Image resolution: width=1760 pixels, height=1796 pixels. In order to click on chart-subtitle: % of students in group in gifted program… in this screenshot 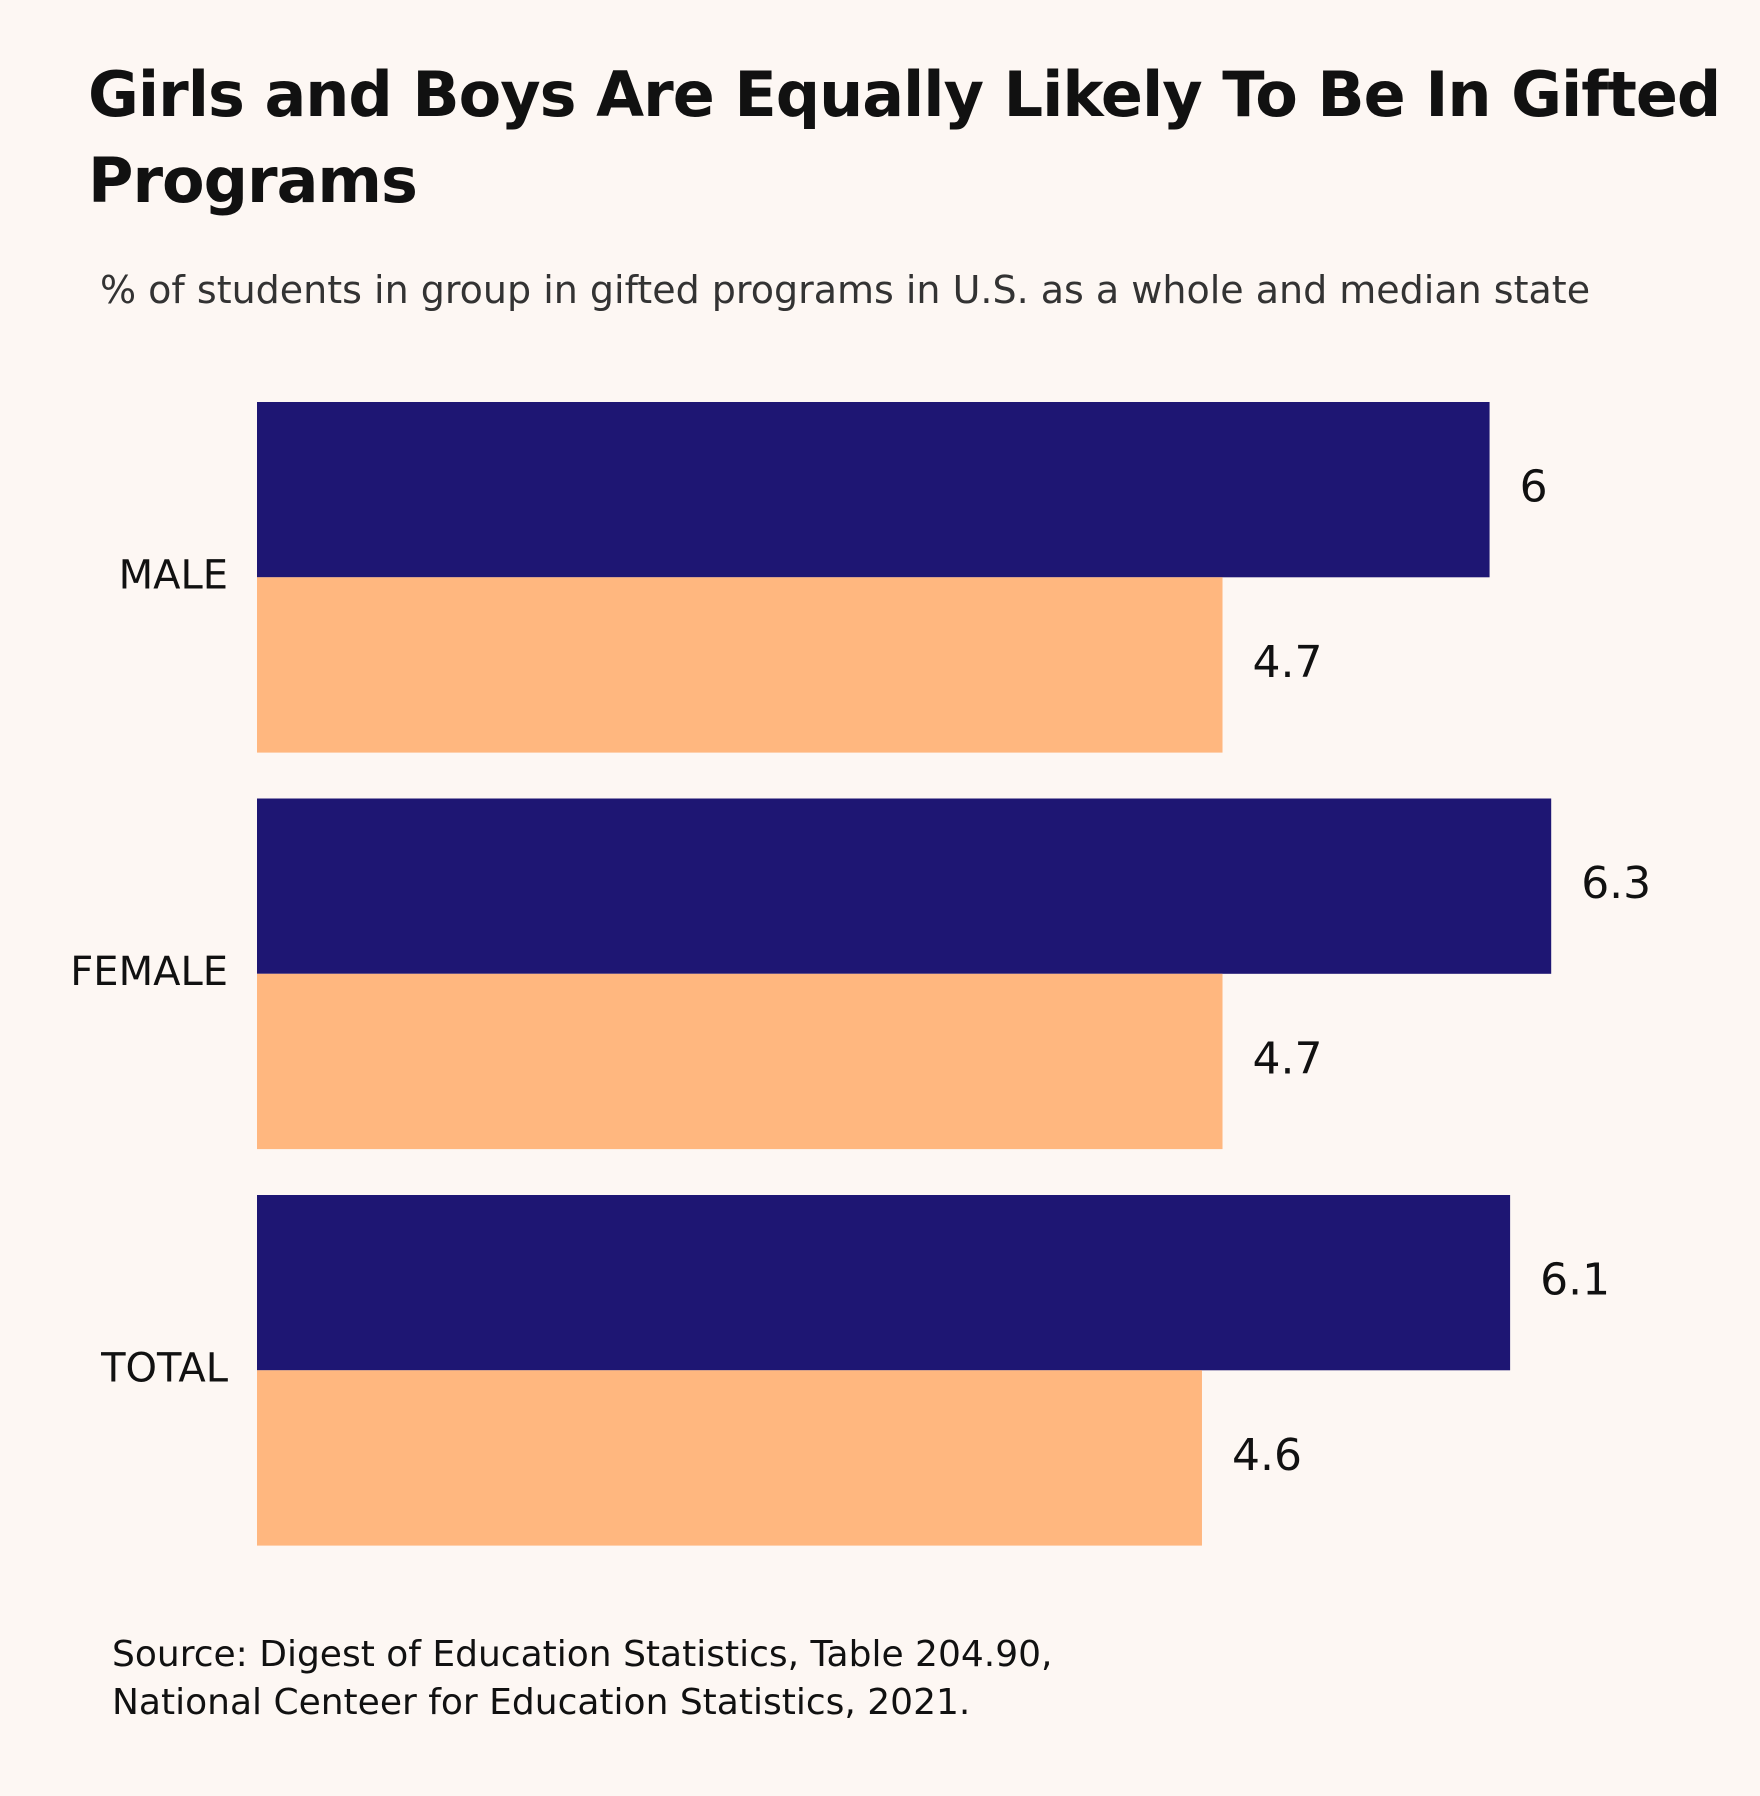, I will do `click(845, 290)`.